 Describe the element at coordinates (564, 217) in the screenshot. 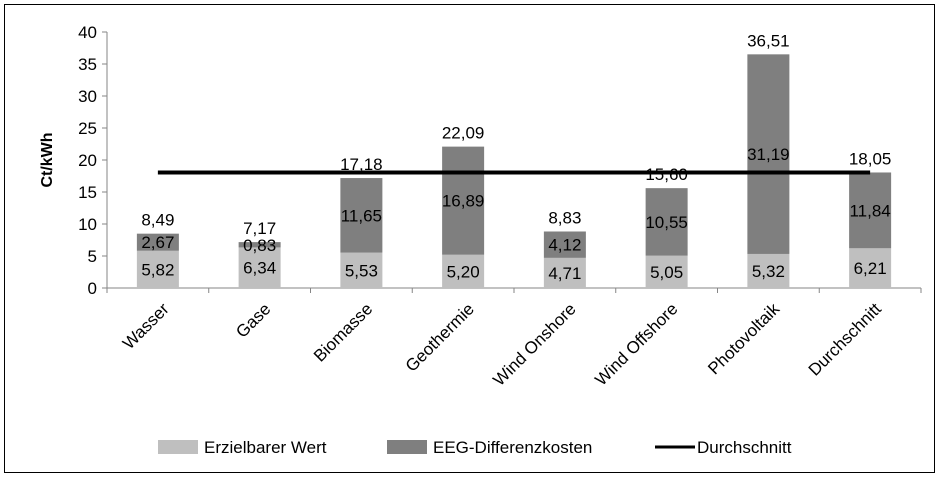

I see `data-label-total: 8,83` at that location.